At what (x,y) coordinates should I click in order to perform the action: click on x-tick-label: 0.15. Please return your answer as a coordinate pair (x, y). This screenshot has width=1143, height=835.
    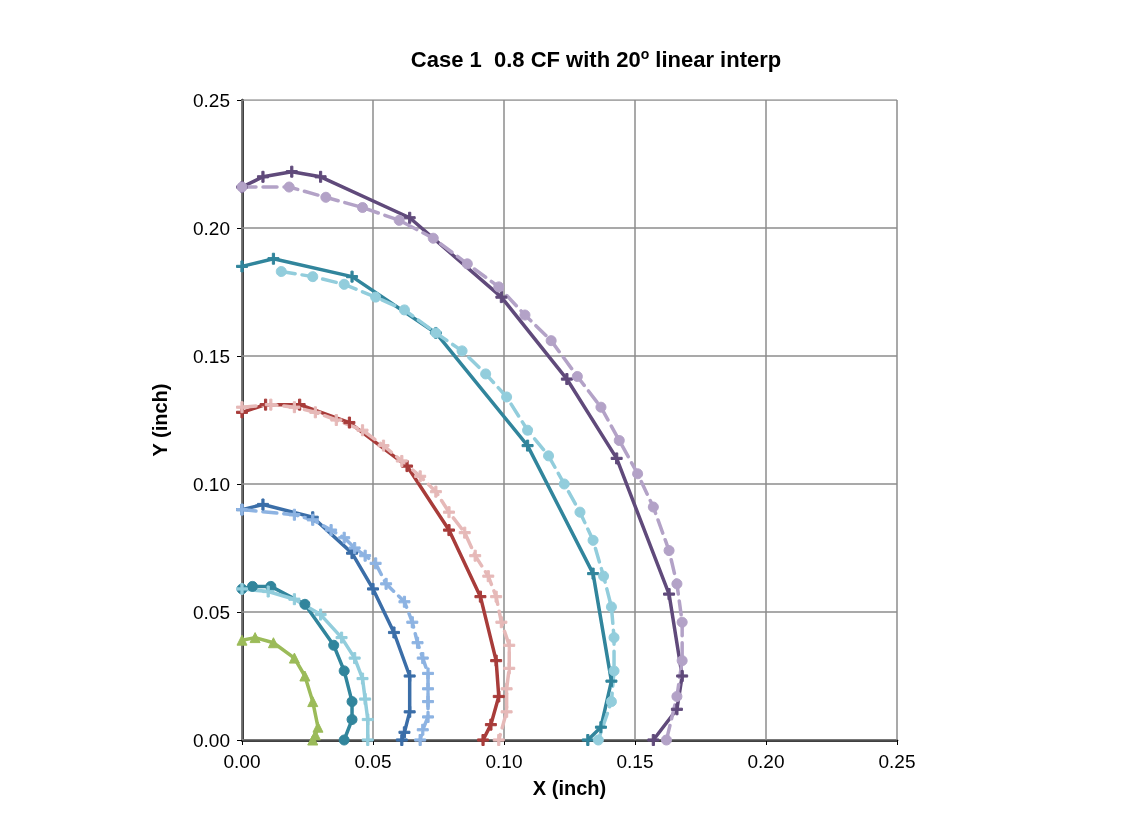
    Looking at the image, I should click on (635, 761).